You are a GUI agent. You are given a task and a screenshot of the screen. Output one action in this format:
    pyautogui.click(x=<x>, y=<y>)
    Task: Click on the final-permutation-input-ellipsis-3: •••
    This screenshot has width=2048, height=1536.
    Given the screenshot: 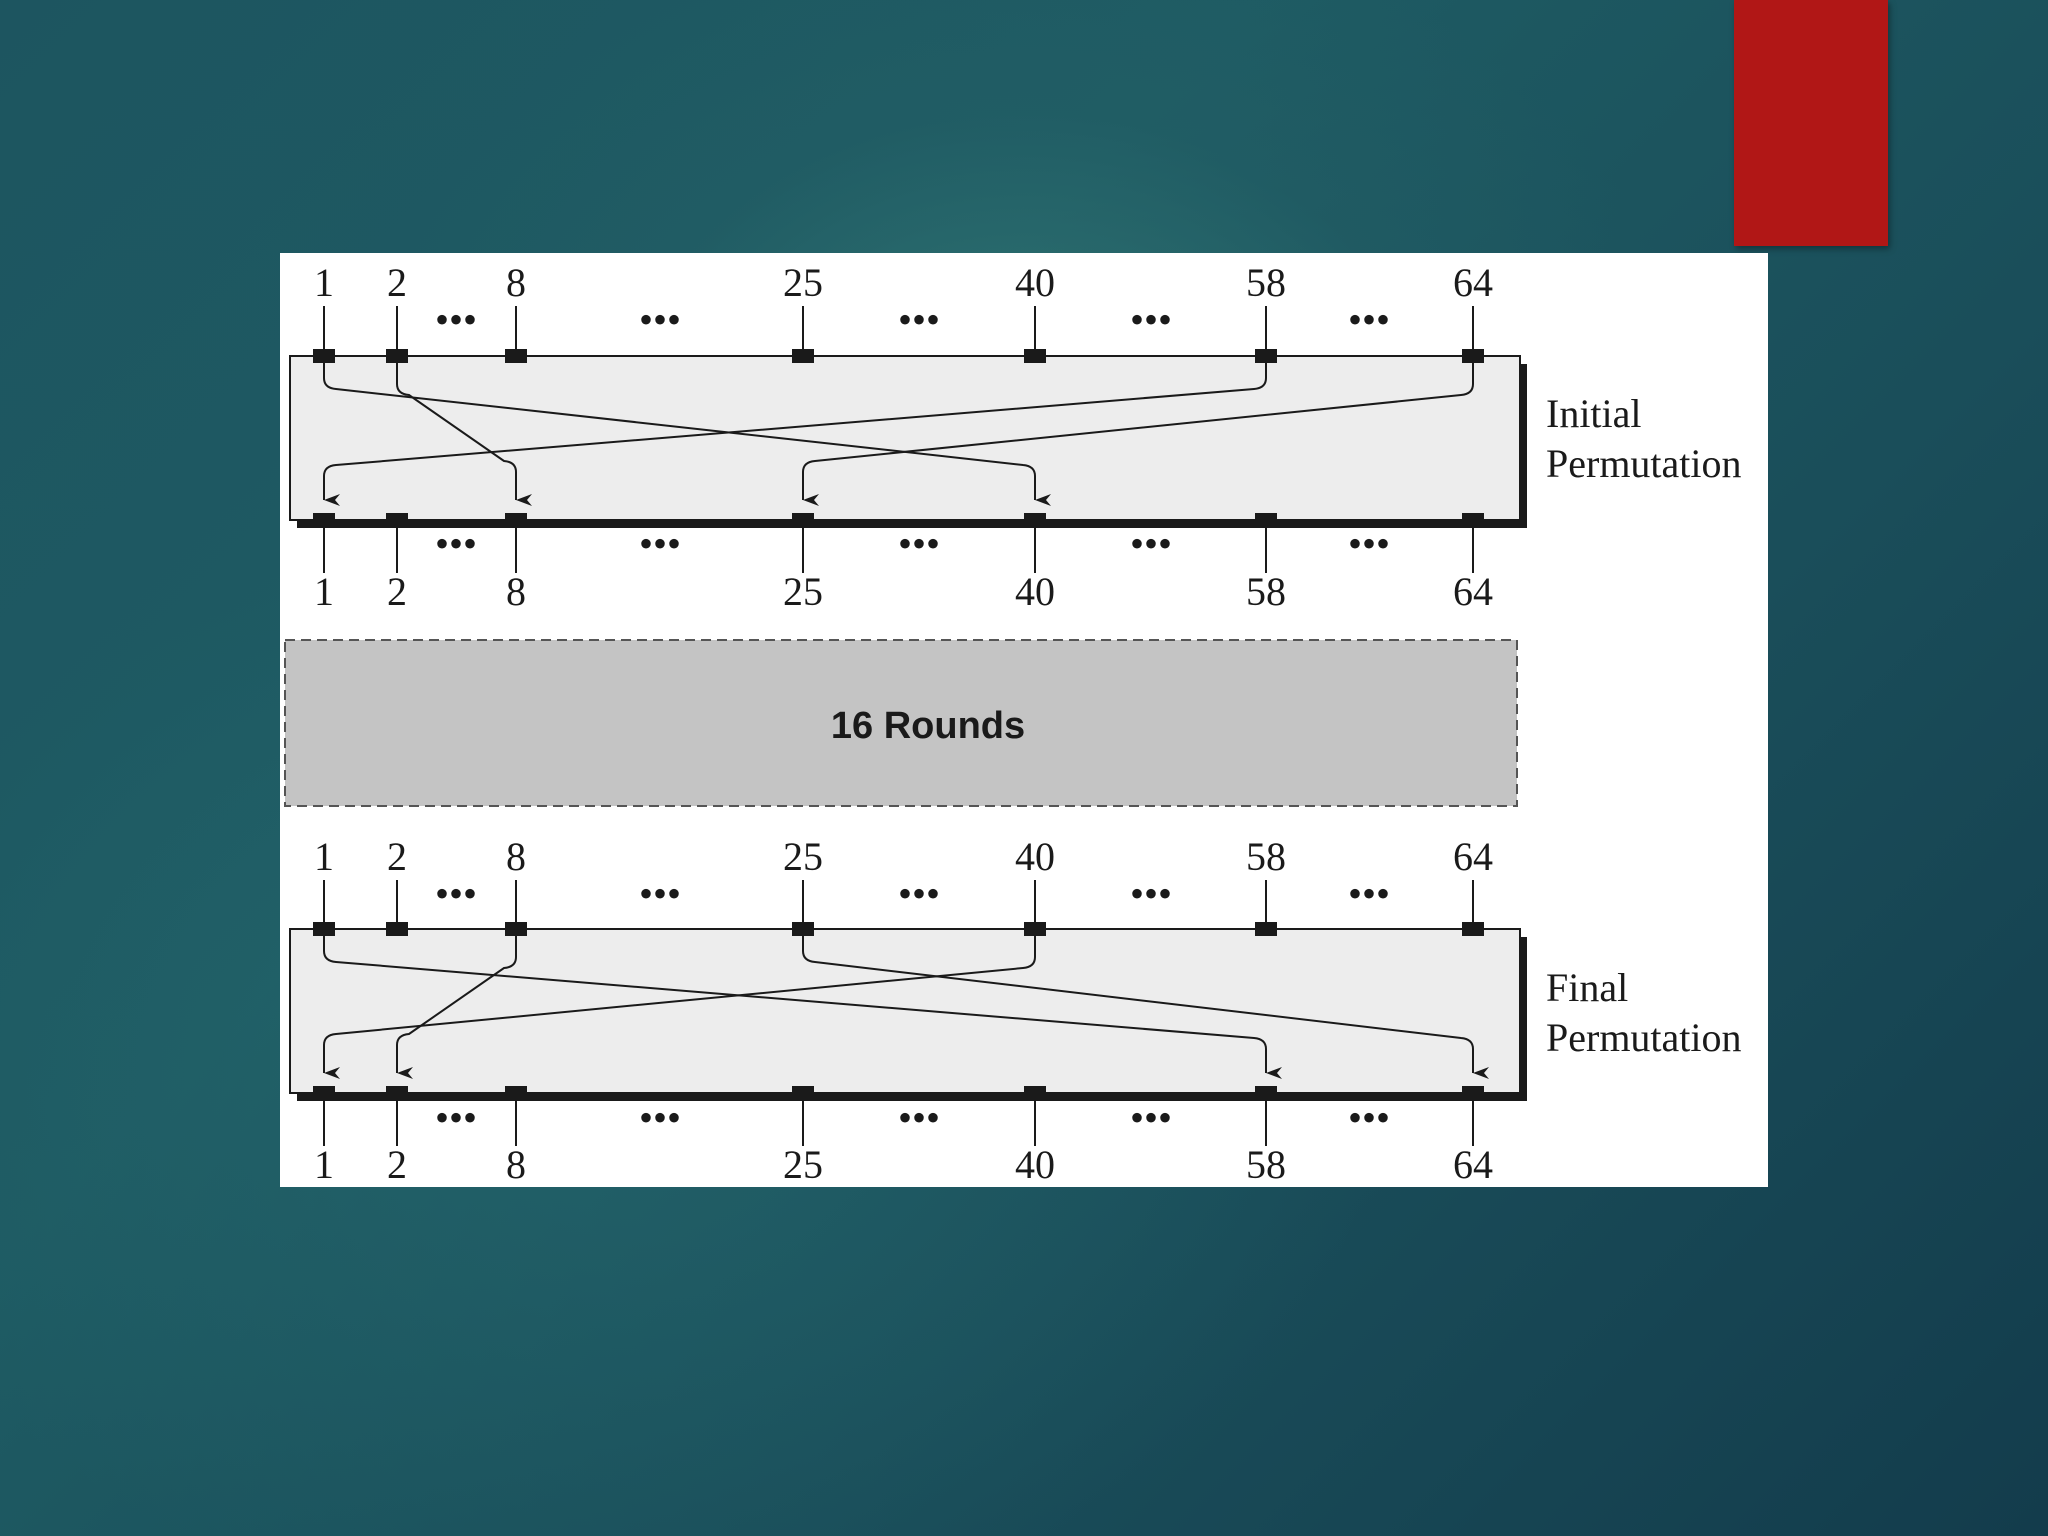 What is the action you would take?
    pyautogui.click(x=1151, y=893)
    